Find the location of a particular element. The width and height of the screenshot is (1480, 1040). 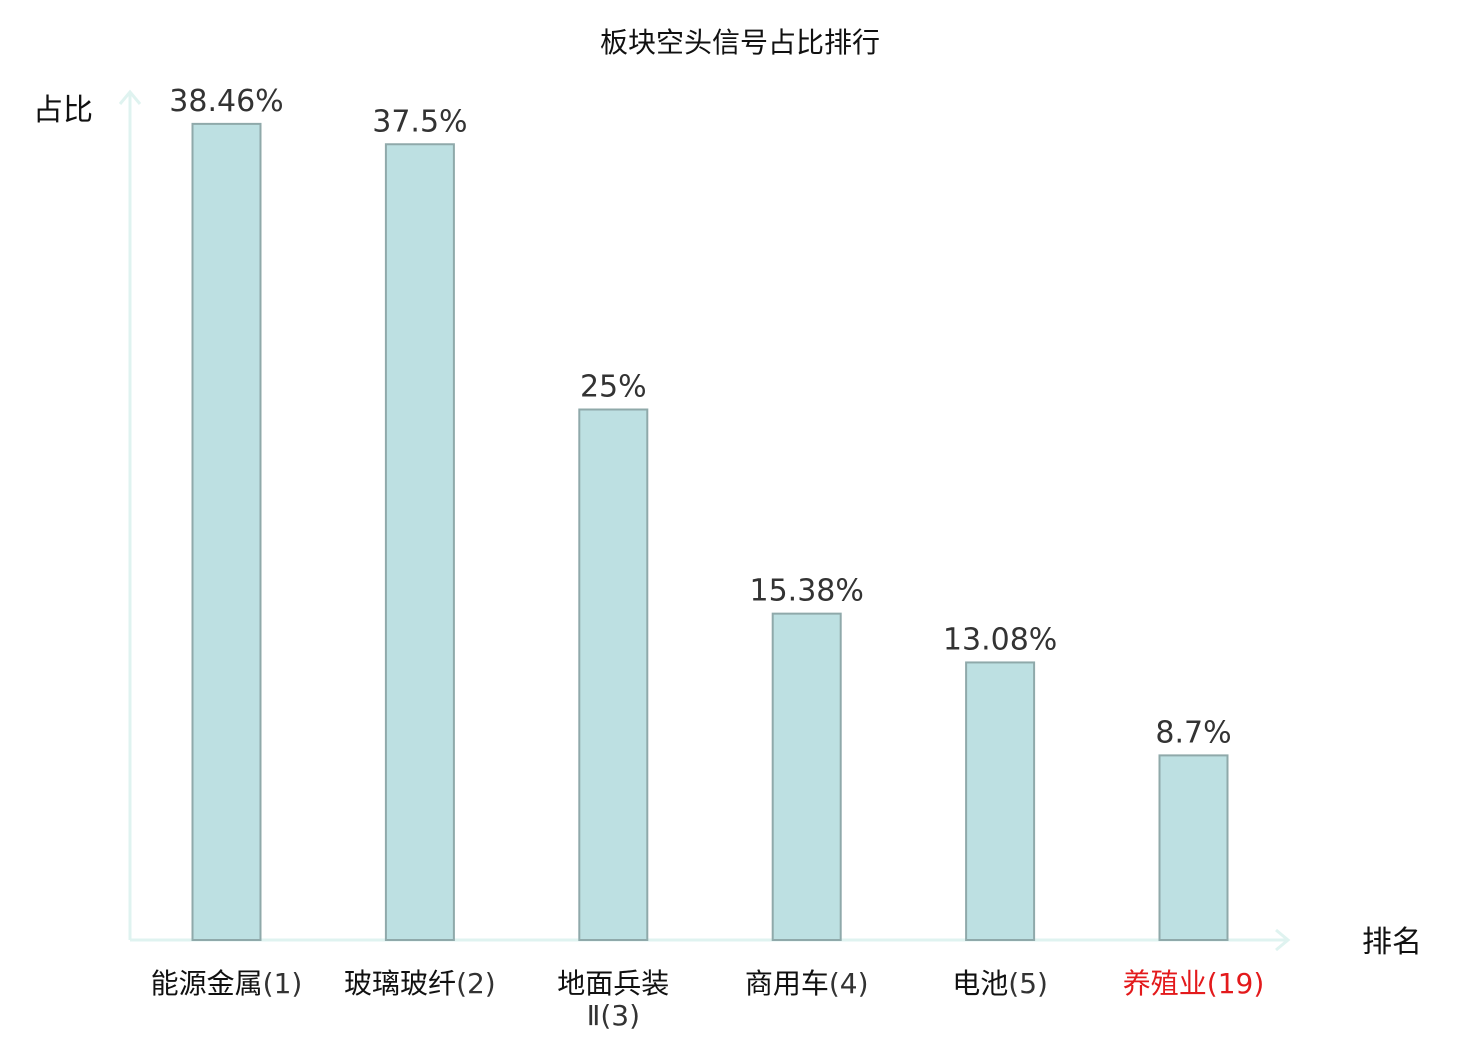

category-label: 地面兵装 Ⅱ(3) is located at coordinates (613, 999).